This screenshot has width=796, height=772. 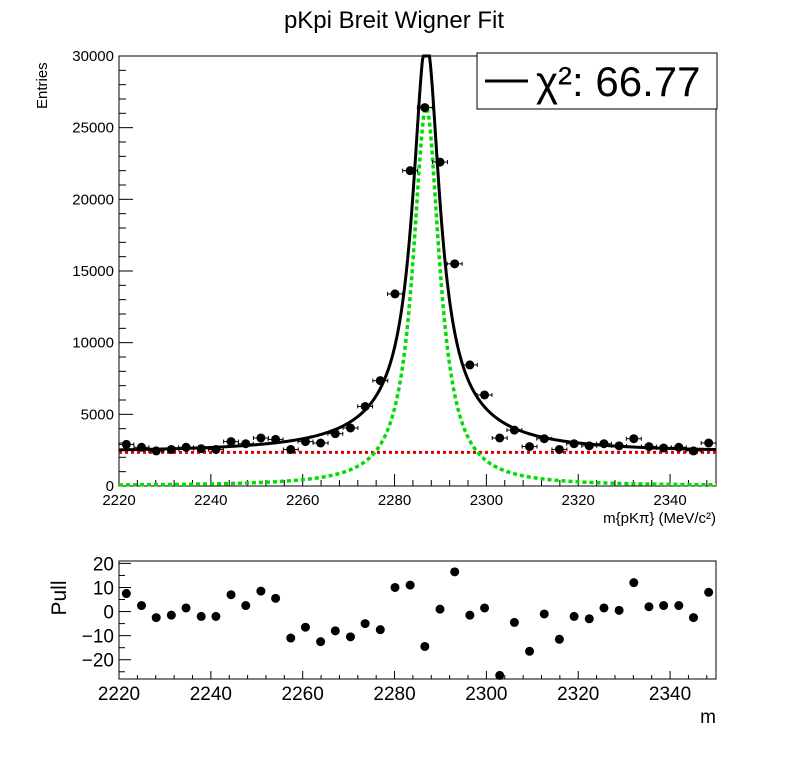 What do you see at coordinates (108, 613) in the screenshot?
I see `pull-y-tick-label: 0` at bounding box center [108, 613].